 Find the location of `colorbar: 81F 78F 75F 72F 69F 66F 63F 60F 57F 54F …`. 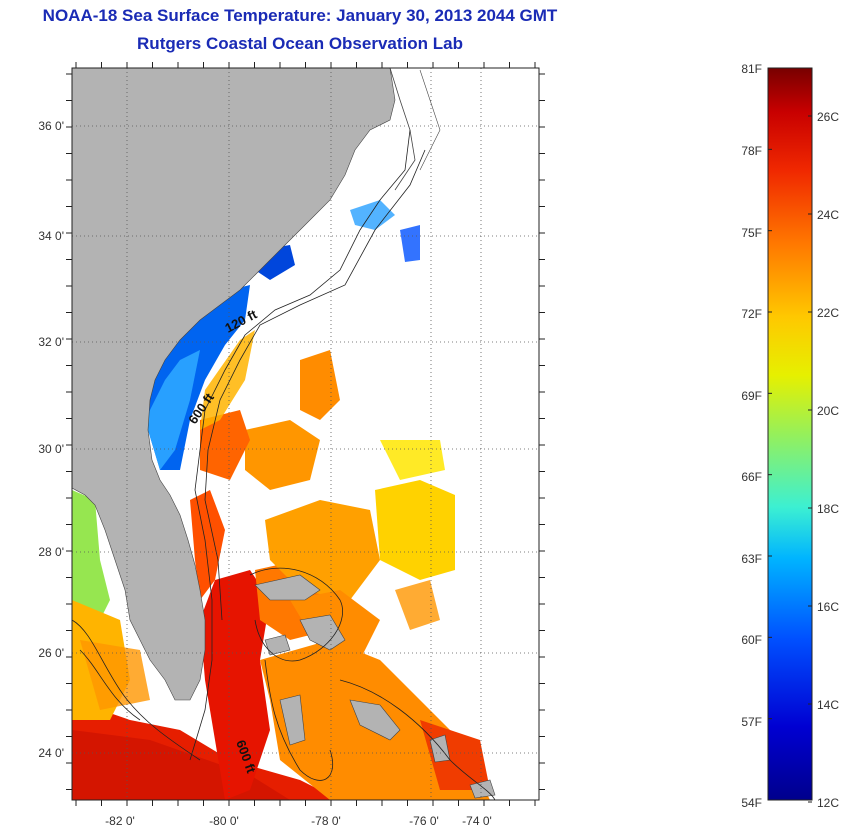

colorbar: 81F 78F 75F 72F 69F 66F 63F 60F 57F 54F … is located at coordinates (790, 436).